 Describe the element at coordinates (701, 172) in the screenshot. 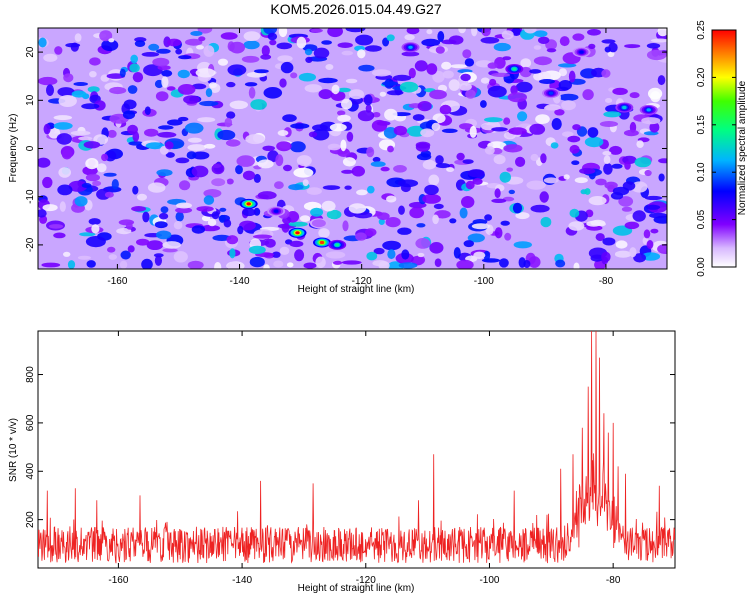

I see `colorbar-tick-label: 0.10` at that location.